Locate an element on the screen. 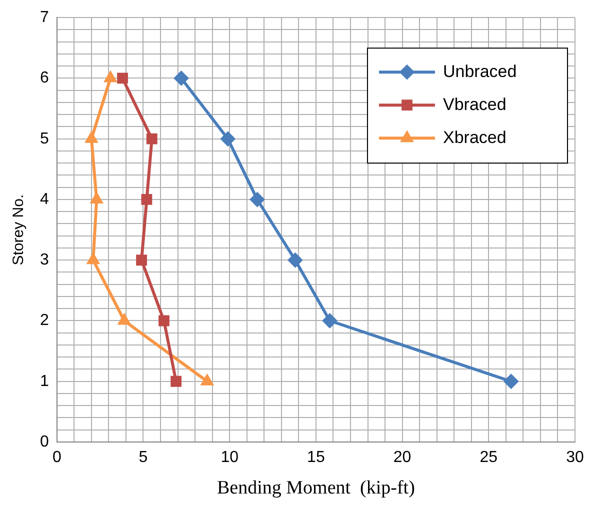  x-tick-label: 15 is located at coordinates (316, 457).